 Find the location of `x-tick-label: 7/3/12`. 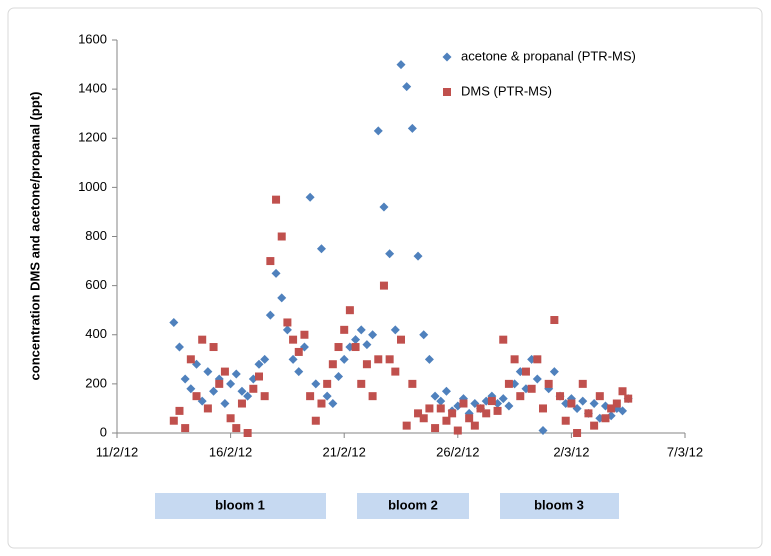

x-tick-label: 7/3/12 is located at coordinates (685, 451).